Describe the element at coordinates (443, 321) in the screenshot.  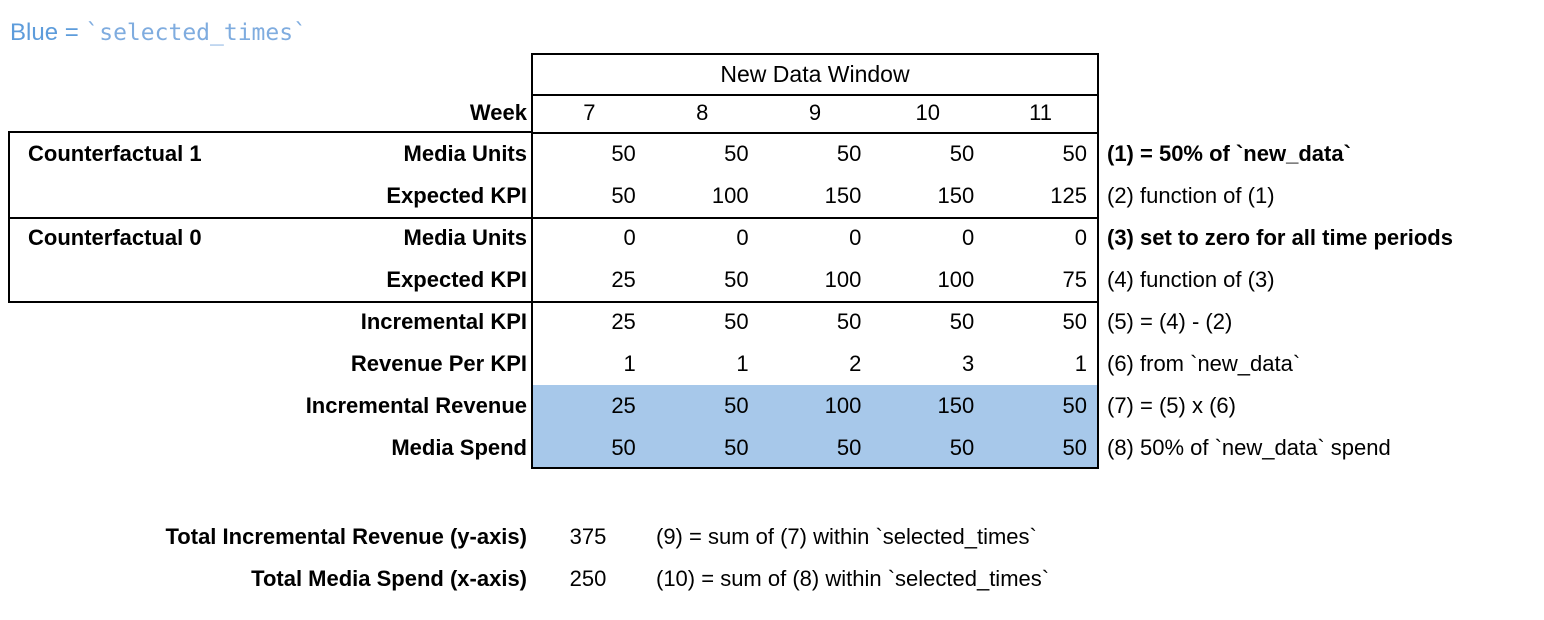
I see `row-label-incremental-kpi: Incremental KPI` at that location.